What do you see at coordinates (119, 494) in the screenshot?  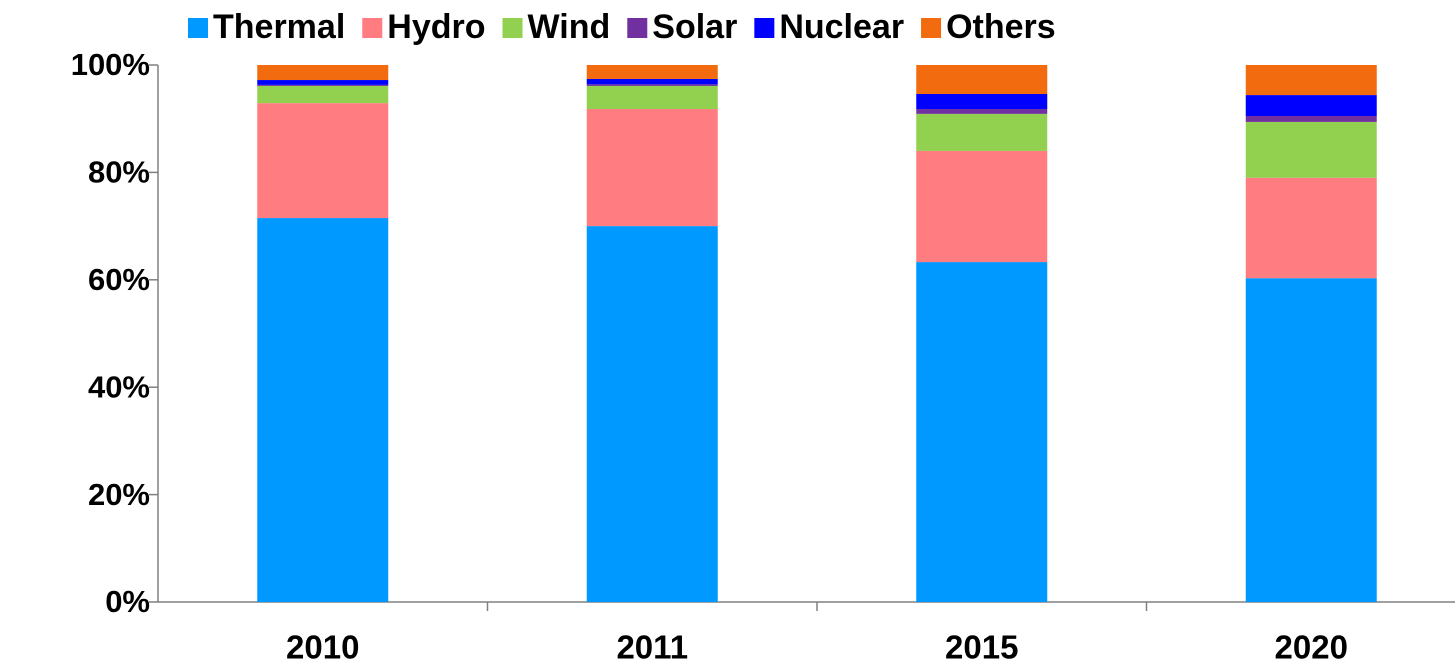 I see `y-tick-label: 20%` at bounding box center [119, 494].